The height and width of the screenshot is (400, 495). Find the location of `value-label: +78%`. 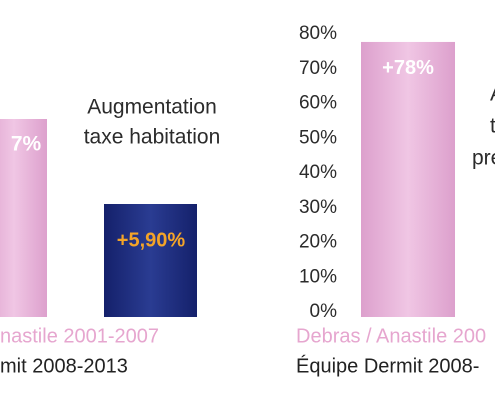

value-label: +78% is located at coordinates (408, 68).